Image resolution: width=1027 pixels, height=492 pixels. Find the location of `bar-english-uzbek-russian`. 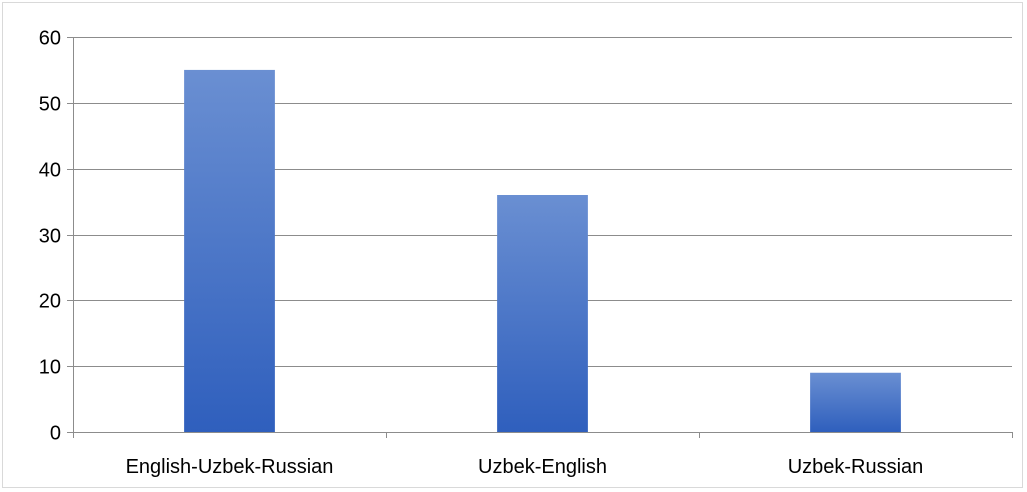

bar-english-uzbek-russian is located at coordinates (229, 251).